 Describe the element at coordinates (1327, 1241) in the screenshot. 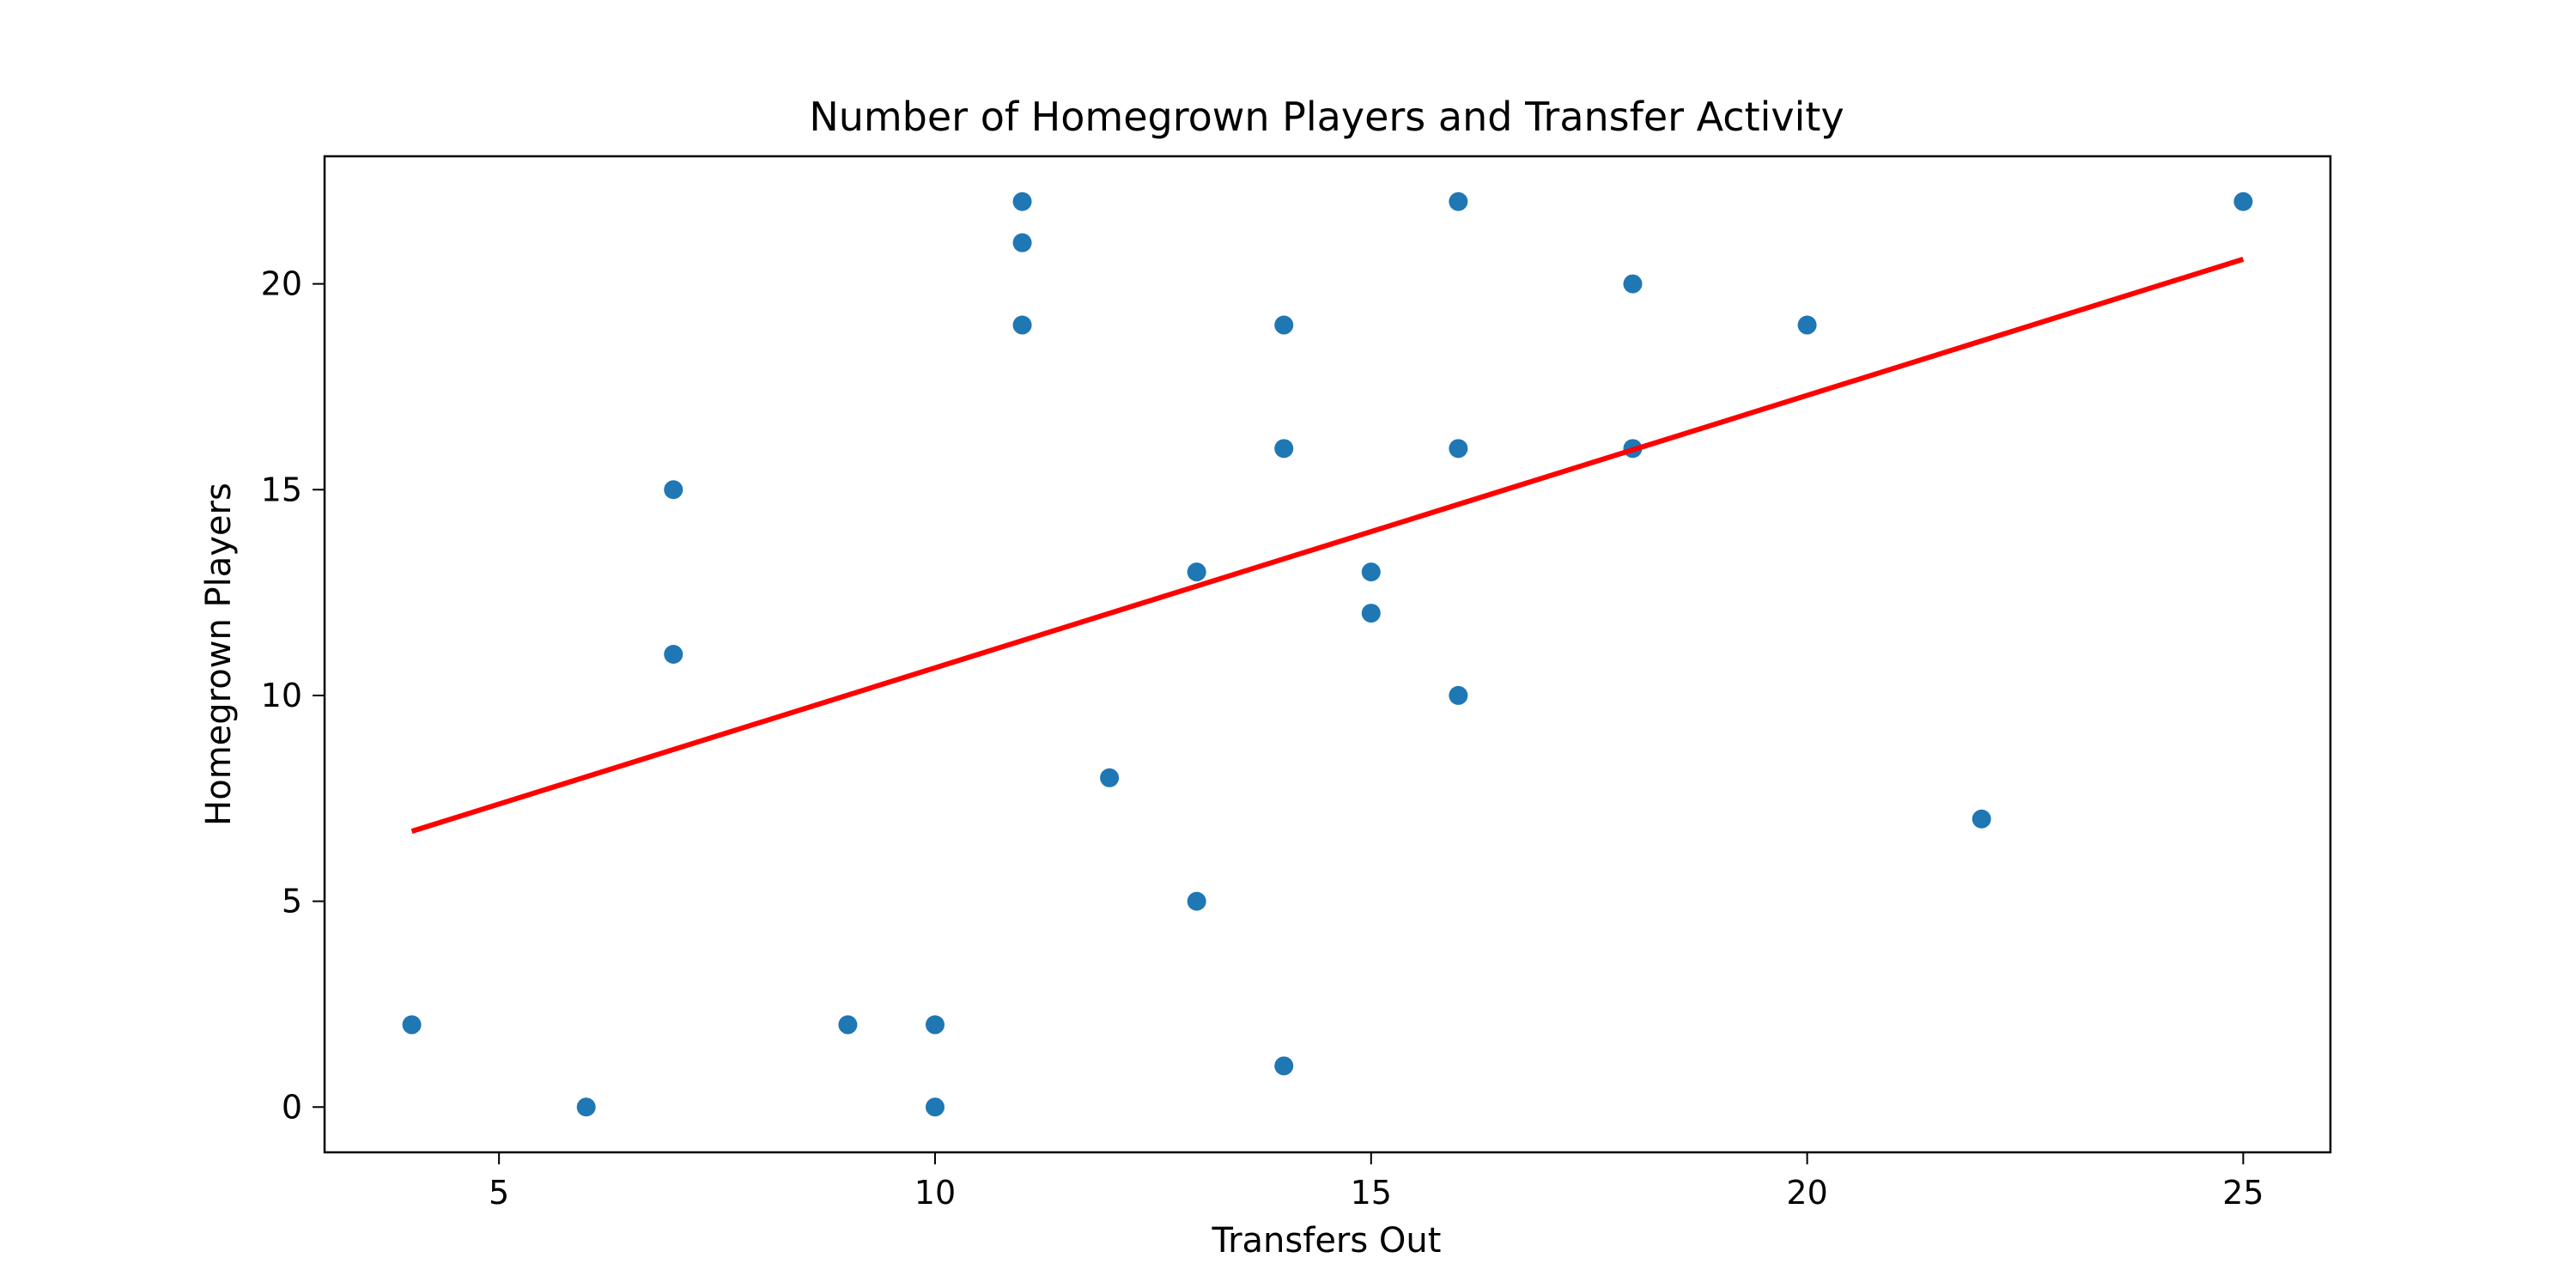

I see `x-axis-title: Transfers Out` at that location.